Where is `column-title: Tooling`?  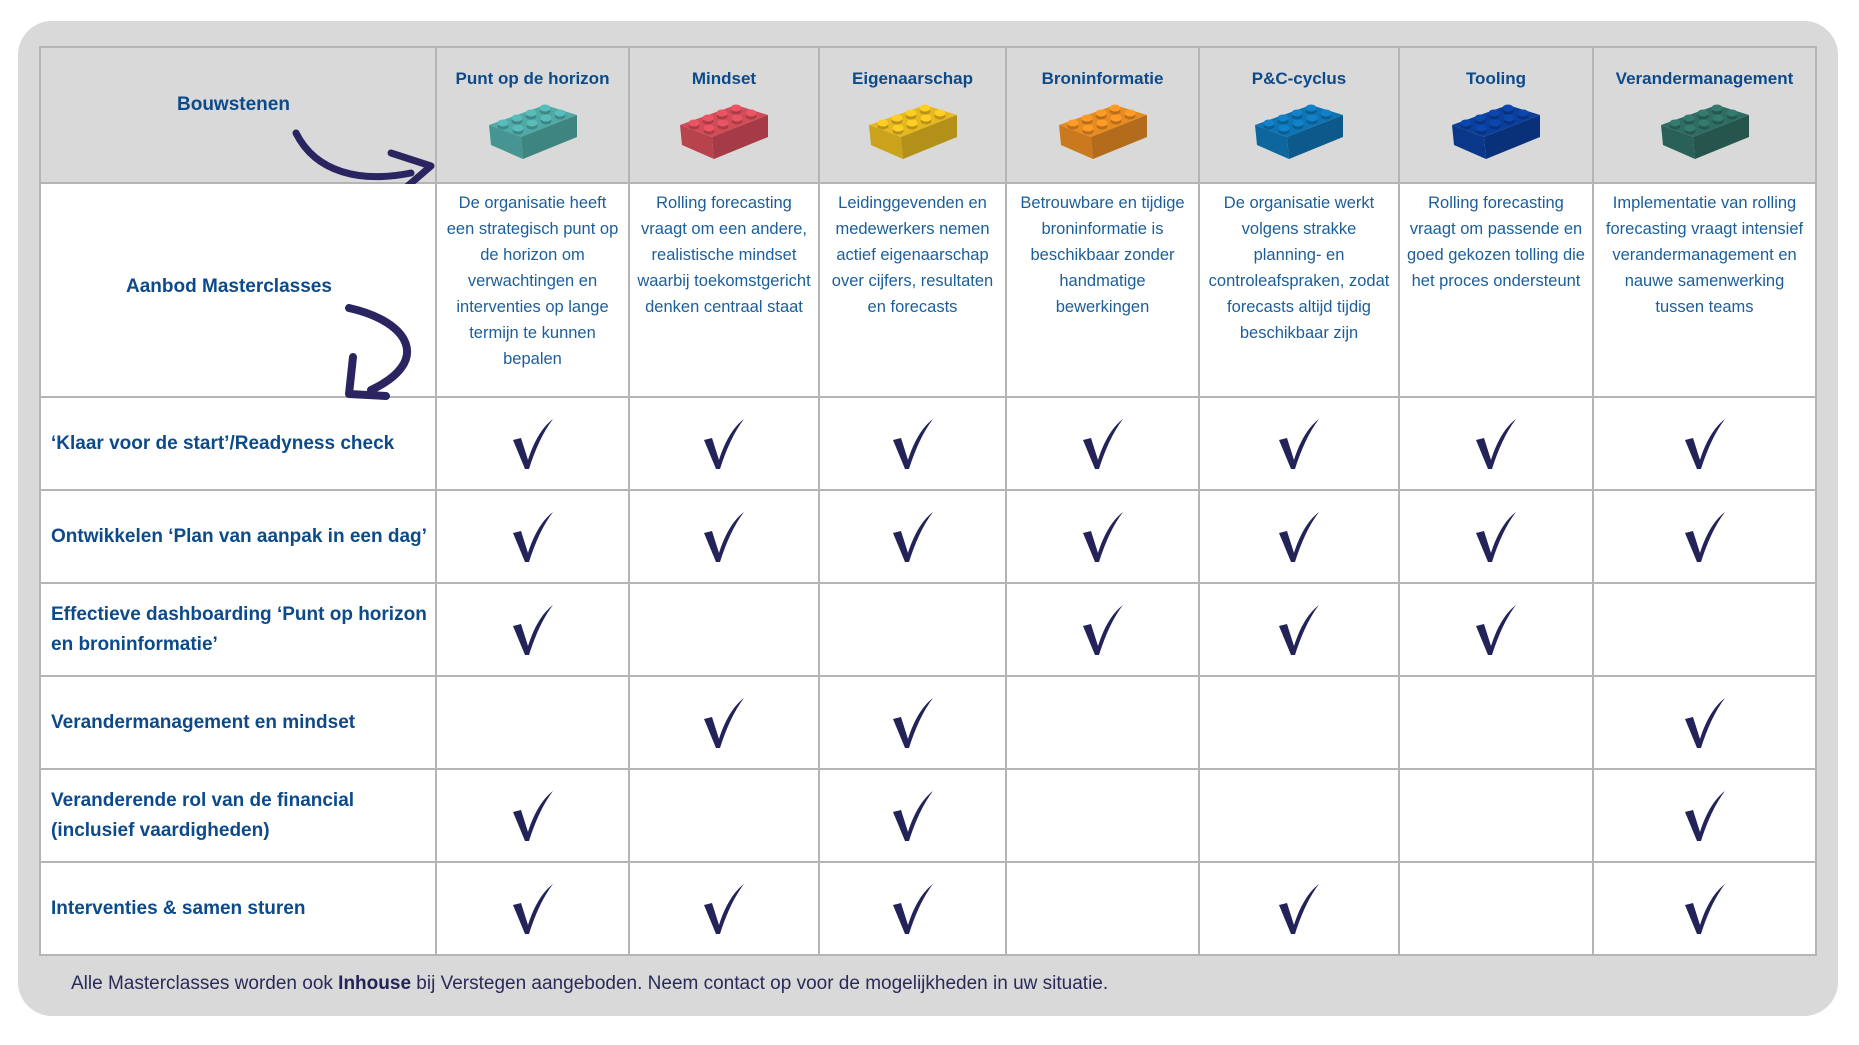
column-title: Tooling is located at coordinates (1496, 78).